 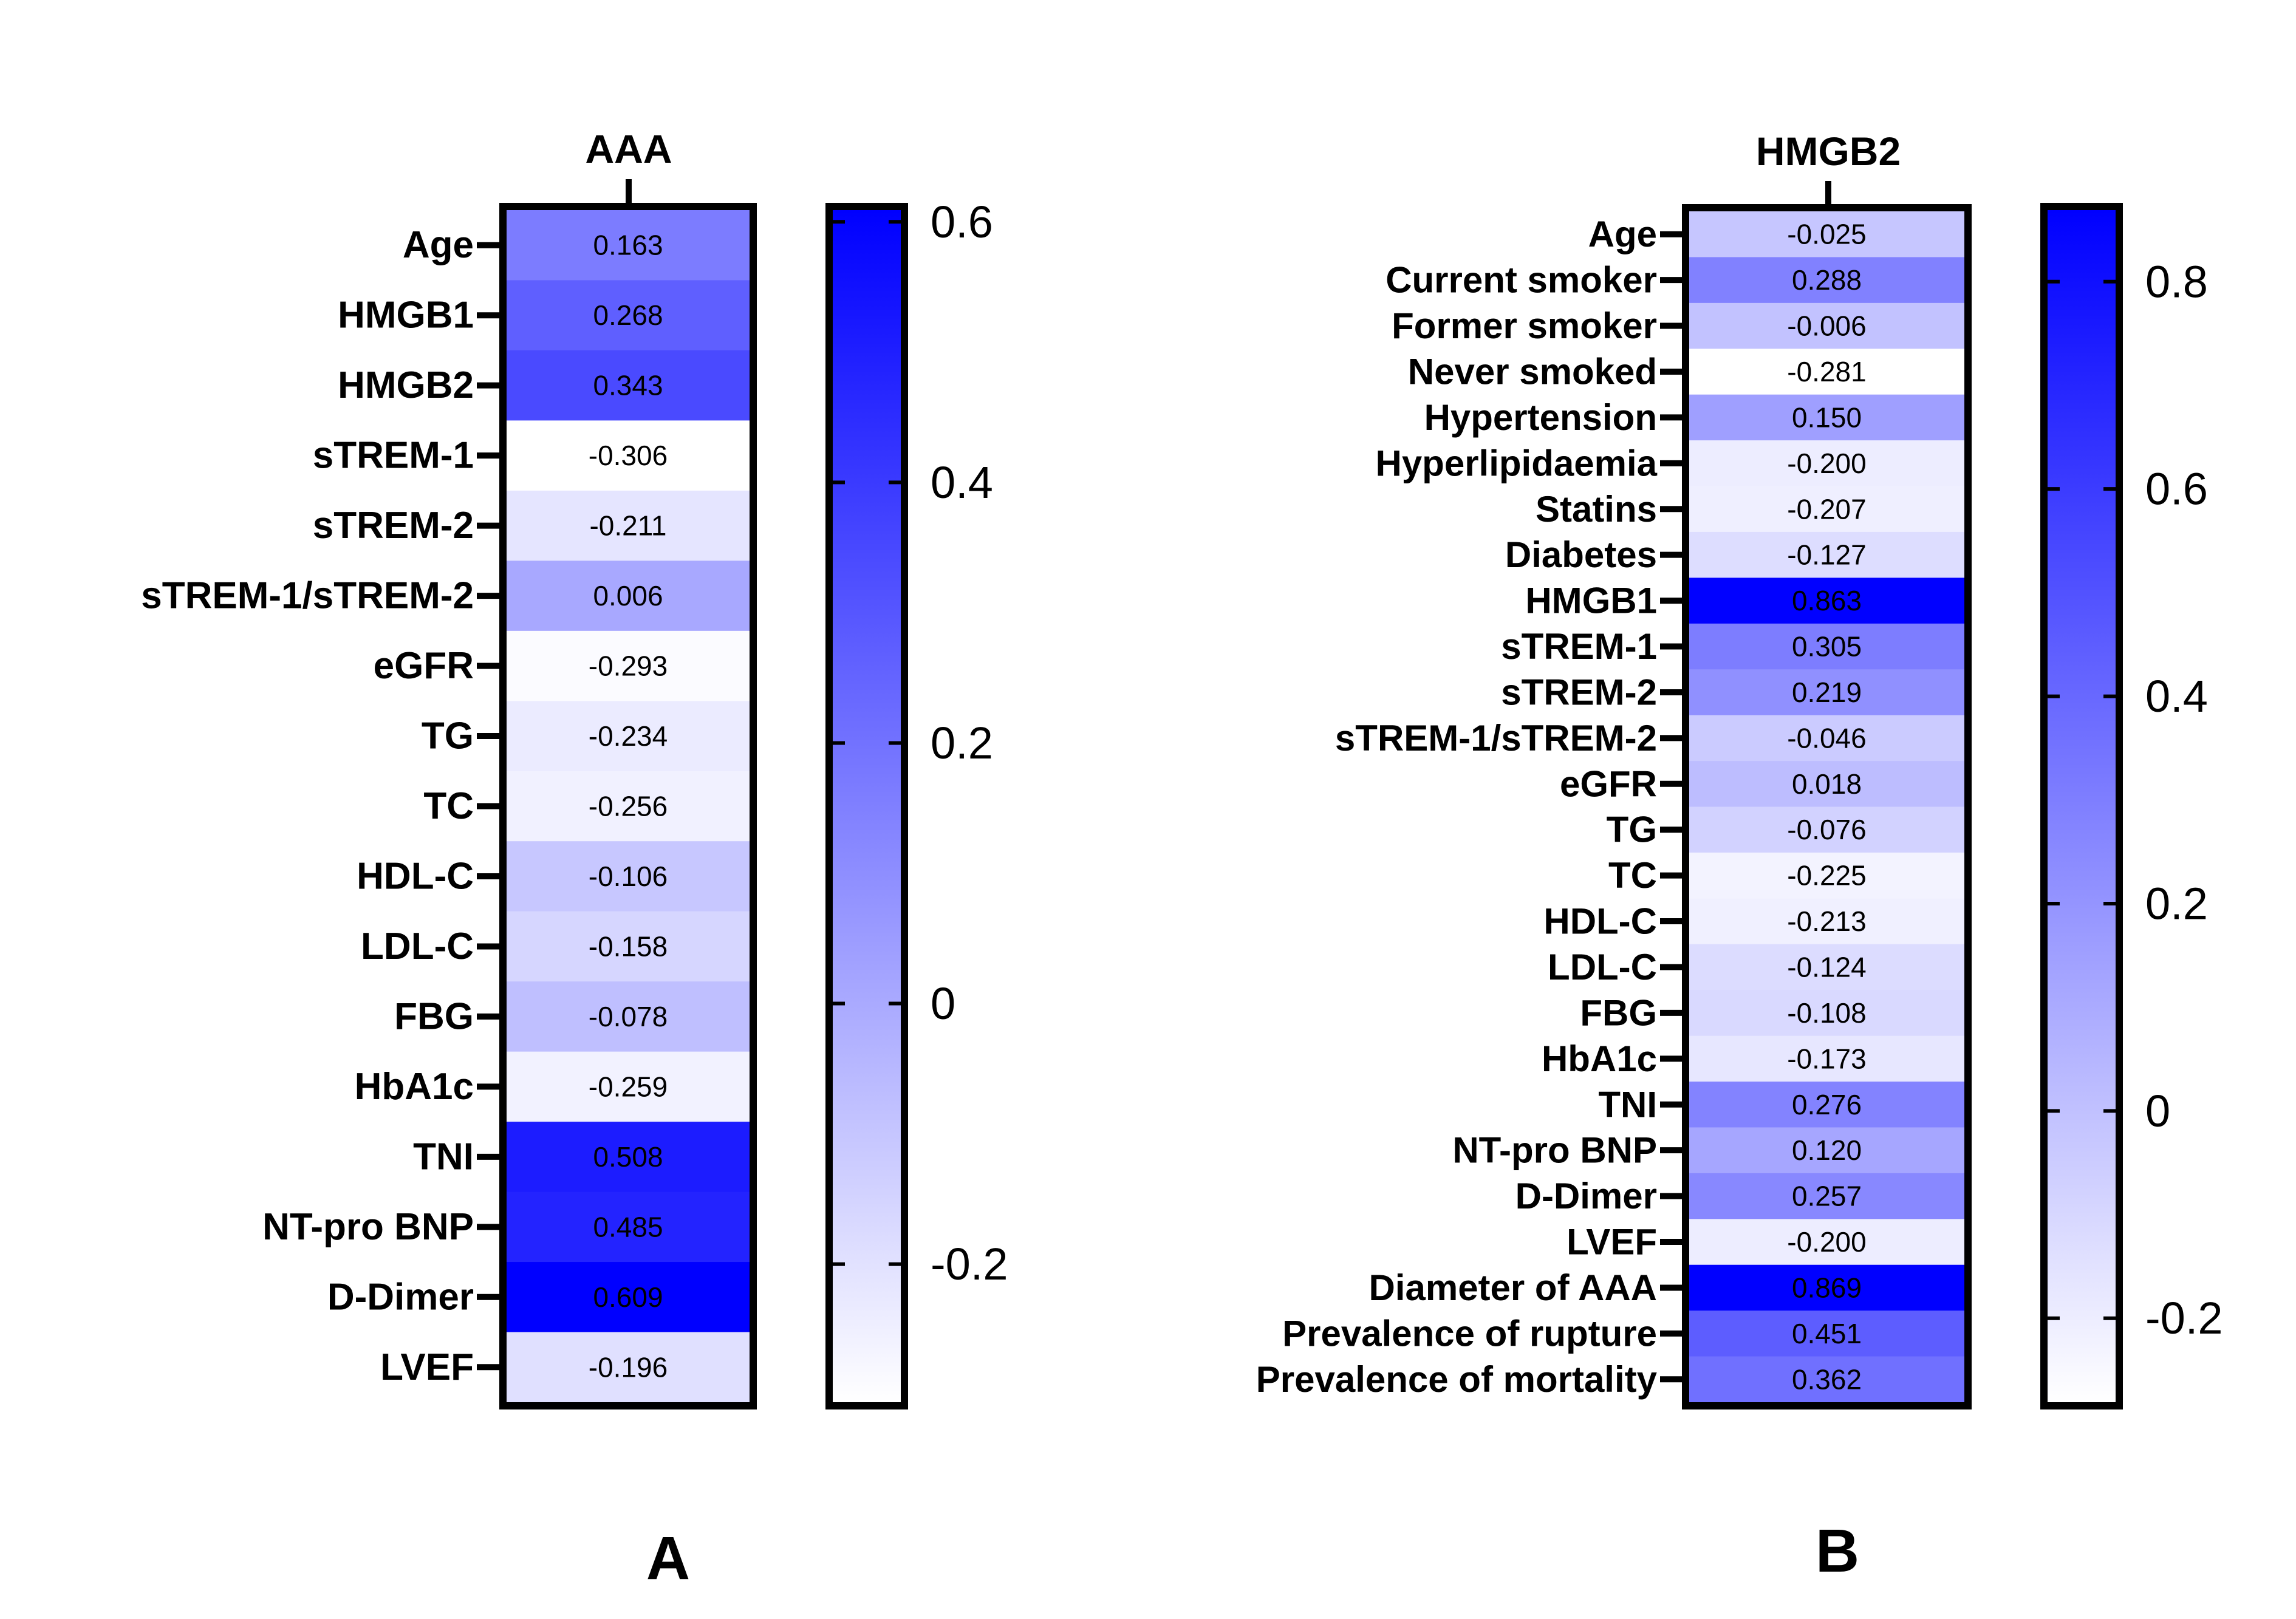 What do you see at coordinates (427, 1367) in the screenshot?
I see `row-label: LVEF` at bounding box center [427, 1367].